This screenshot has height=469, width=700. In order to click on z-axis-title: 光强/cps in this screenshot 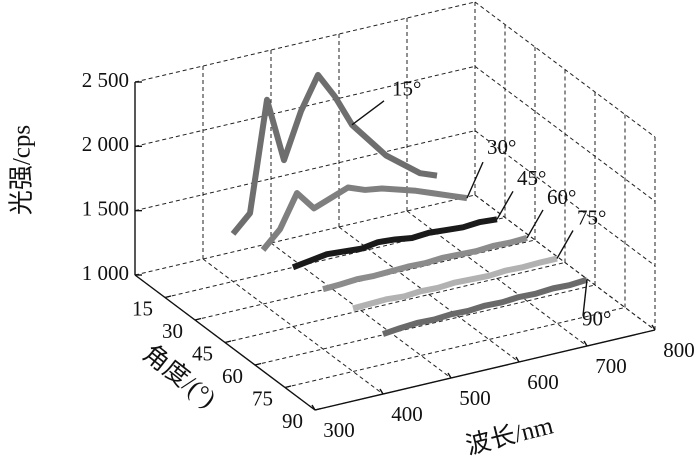, I will do `click(22, 170)`.